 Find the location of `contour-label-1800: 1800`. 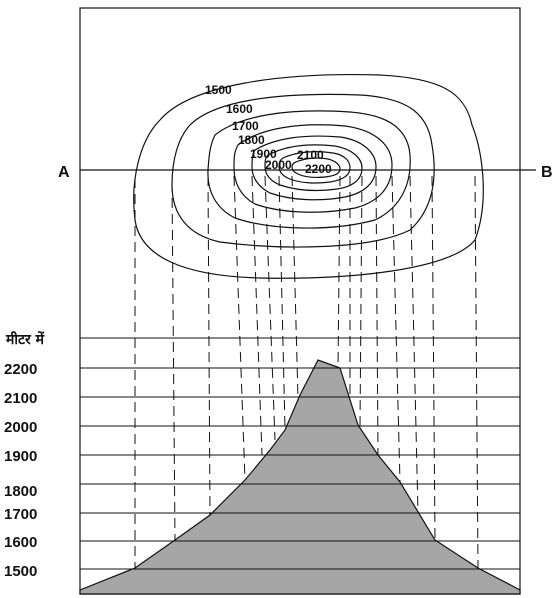

contour-label-1800: 1800 is located at coordinates (251, 140).